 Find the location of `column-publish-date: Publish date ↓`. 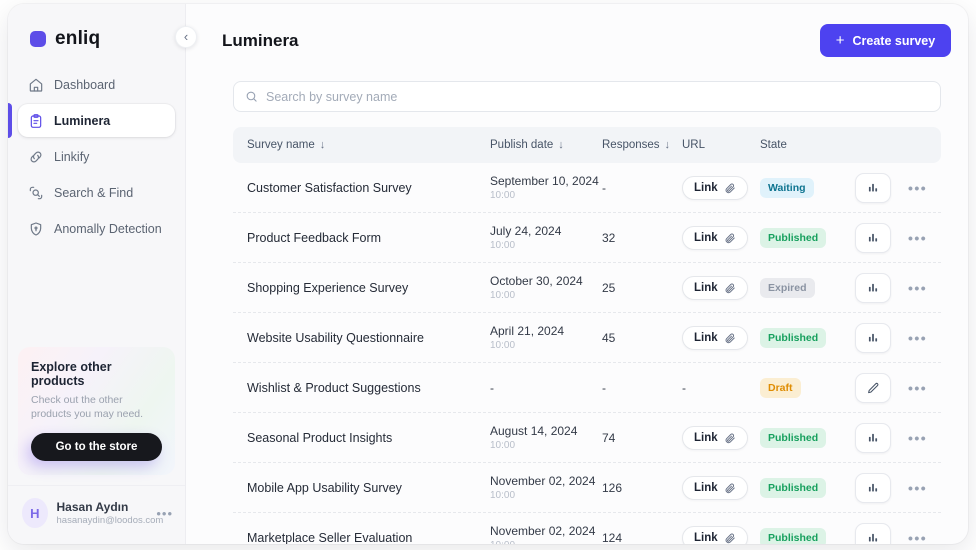

column-publish-date: Publish date ↓ is located at coordinates (527, 145).